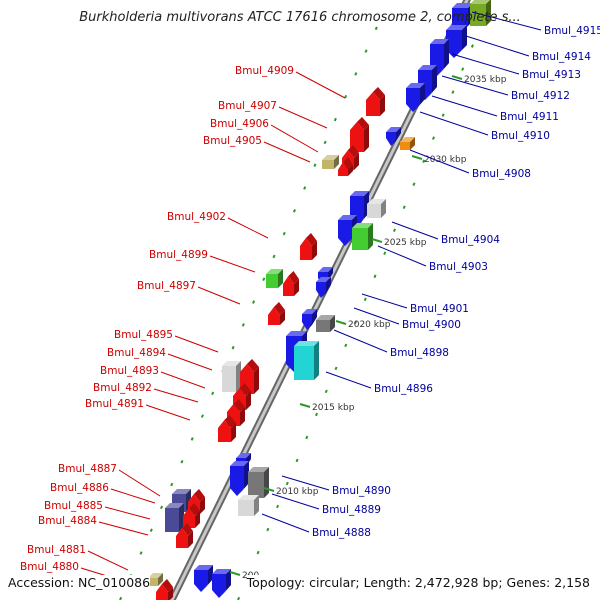  I want to click on gene-label-Bmul_4901: Bmul_4901, so click(439, 309).